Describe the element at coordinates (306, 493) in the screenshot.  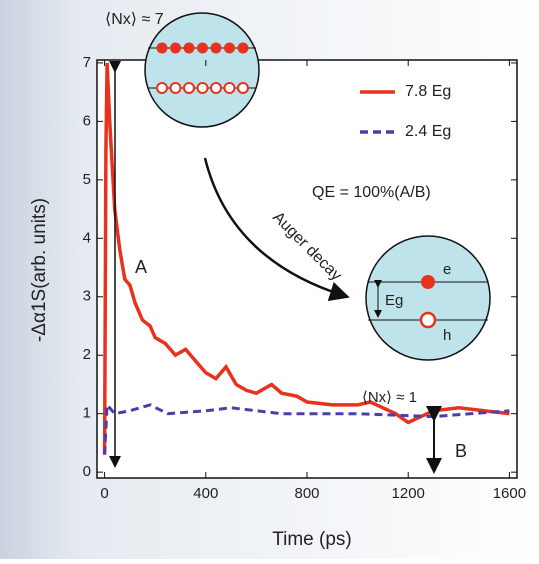
I see `x-tick-label: 800` at that location.